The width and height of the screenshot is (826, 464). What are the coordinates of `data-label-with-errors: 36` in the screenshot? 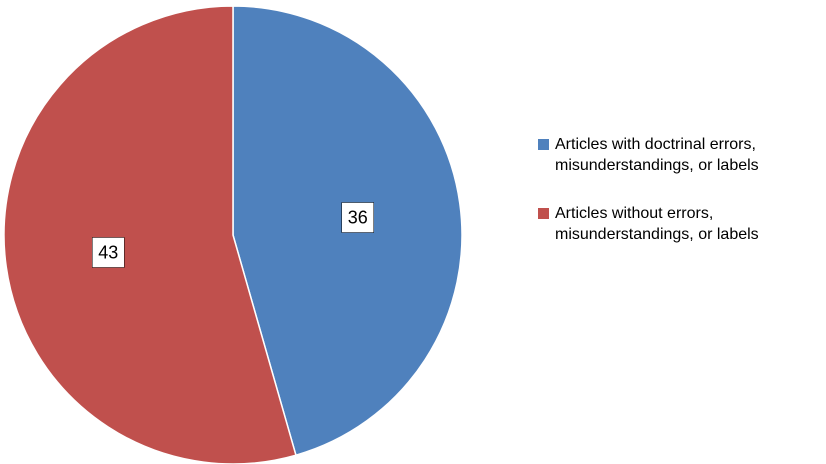 It's located at (357, 217).